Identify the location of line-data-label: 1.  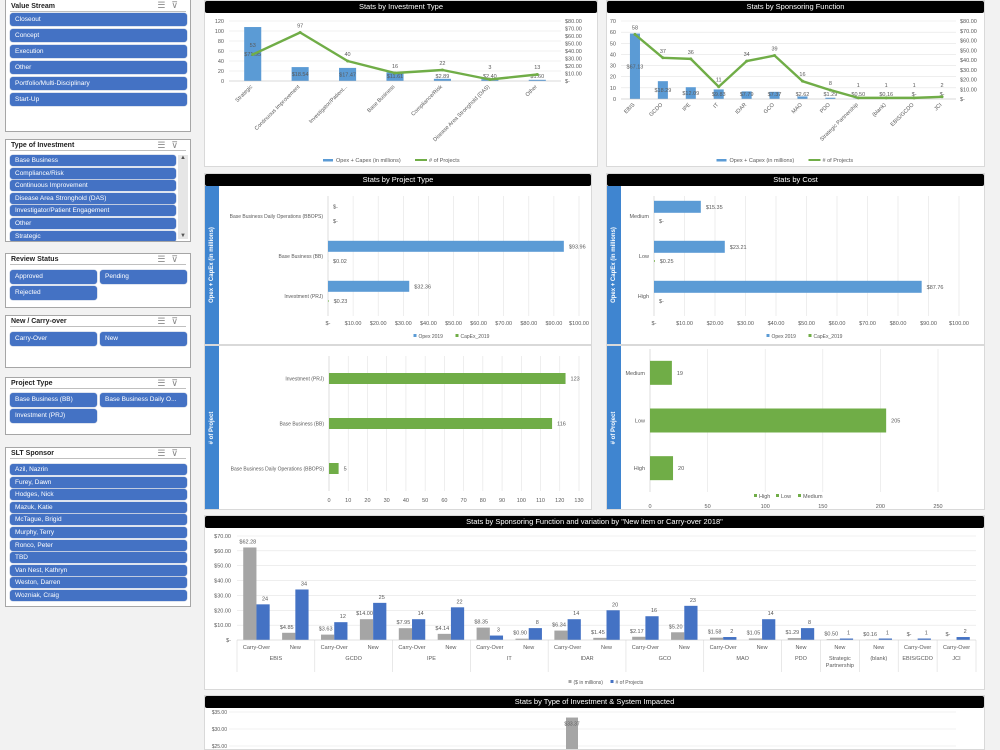
(886, 86).